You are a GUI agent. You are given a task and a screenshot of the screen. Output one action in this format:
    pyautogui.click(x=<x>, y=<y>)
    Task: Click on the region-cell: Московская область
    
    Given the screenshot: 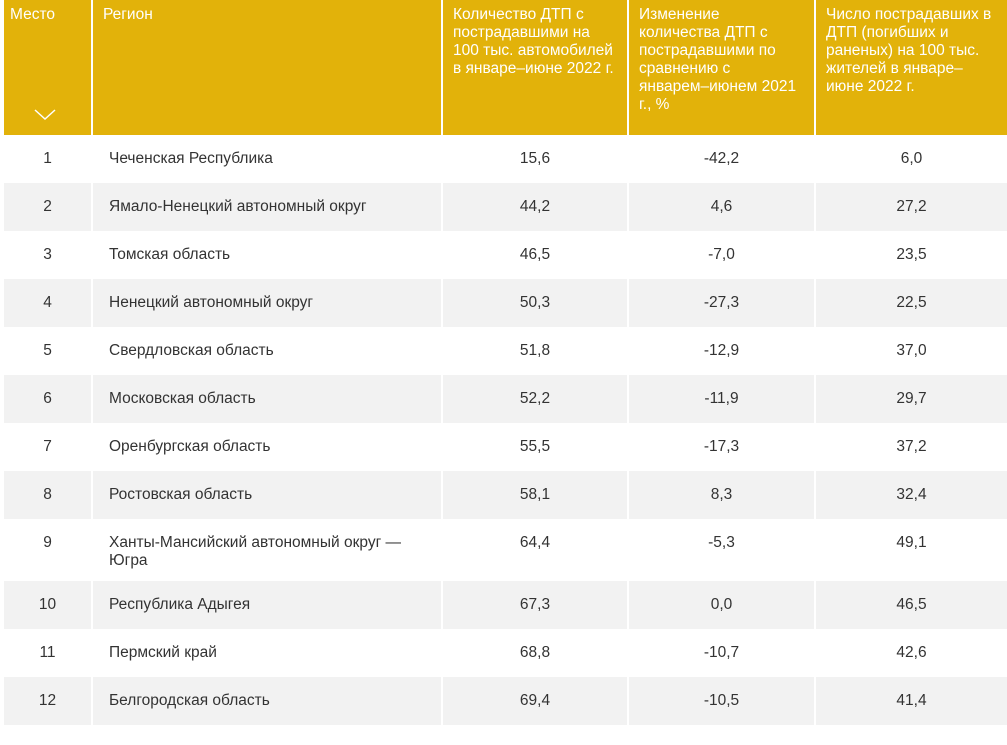 What is the action you would take?
    pyautogui.click(x=266, y=399)
    